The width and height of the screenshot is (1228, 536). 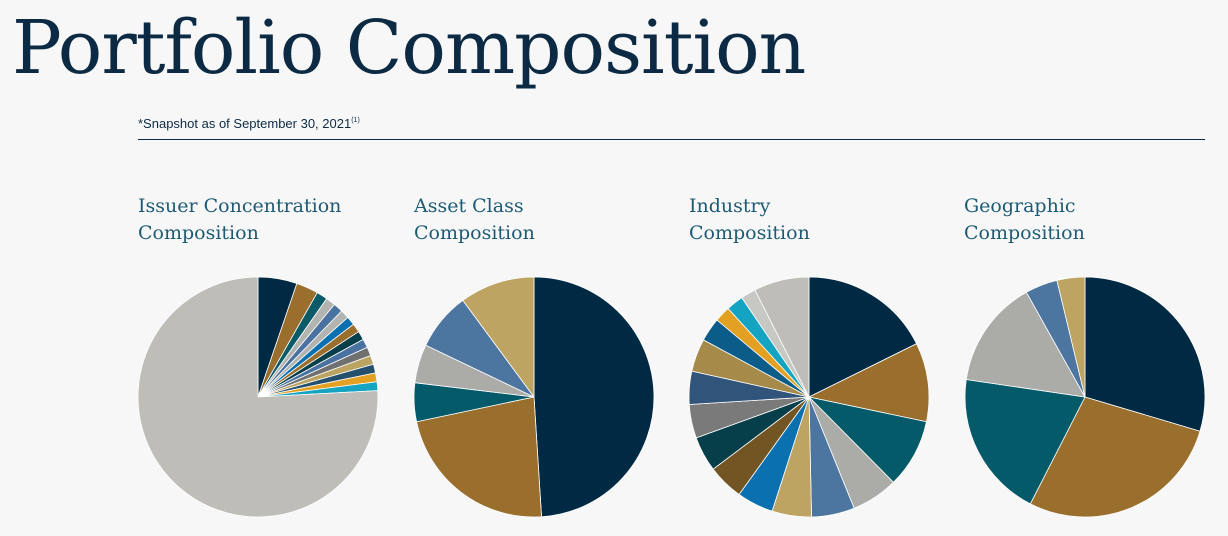 I want to click on asset-class-pie, so click(x=534, y=397).